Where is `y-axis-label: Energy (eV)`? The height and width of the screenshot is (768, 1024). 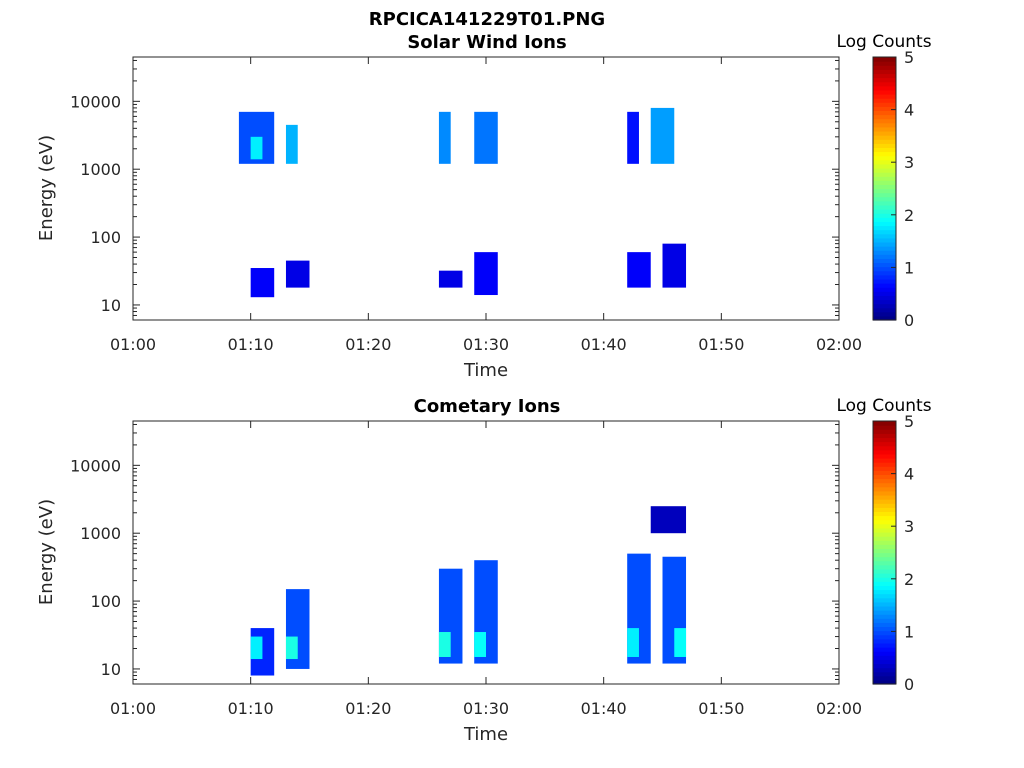
y-axis-label: Energy (eV) is located at coordinates (46, 188).